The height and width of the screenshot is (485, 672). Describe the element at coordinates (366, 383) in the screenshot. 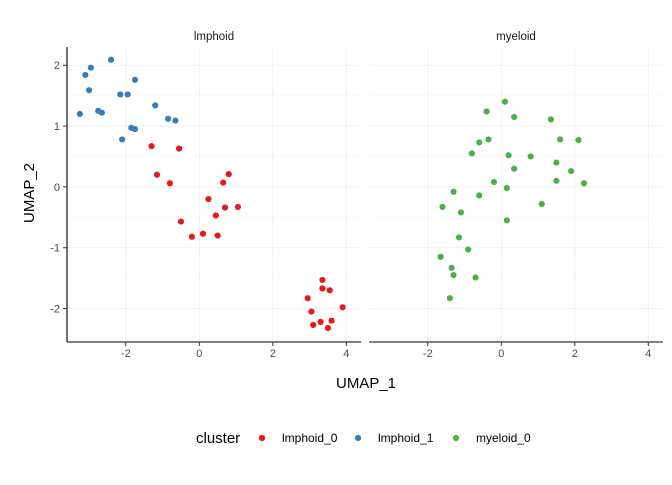

I see `x-axis-title: UMAP_1` at that location.